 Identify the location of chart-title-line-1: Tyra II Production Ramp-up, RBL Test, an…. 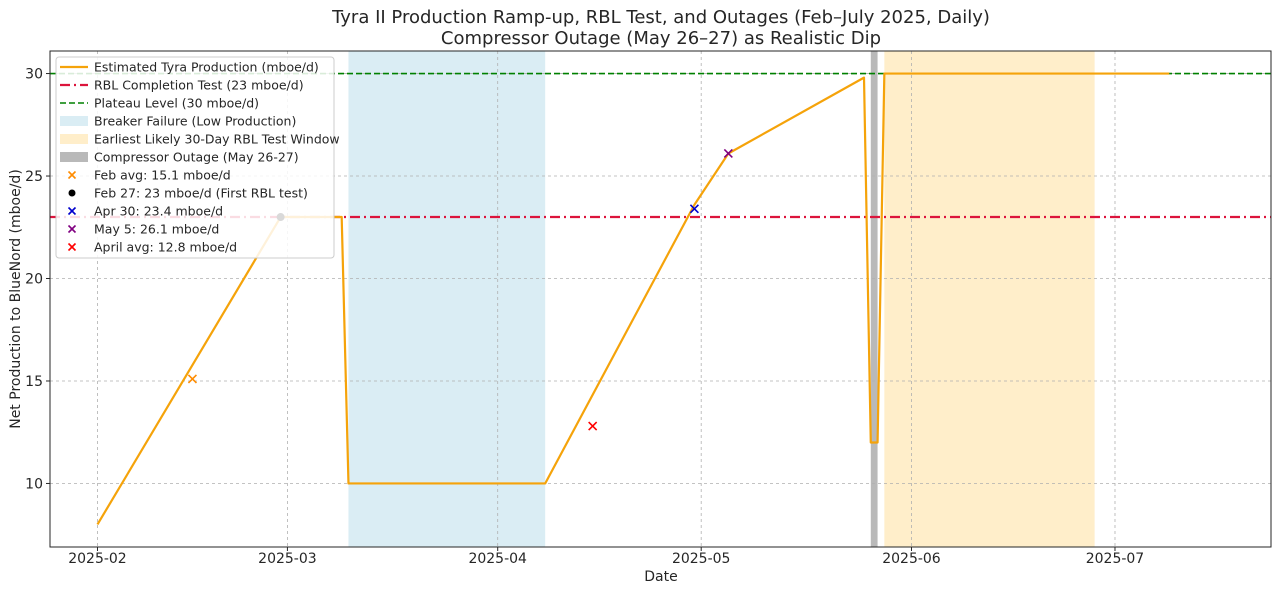
(660, 17).